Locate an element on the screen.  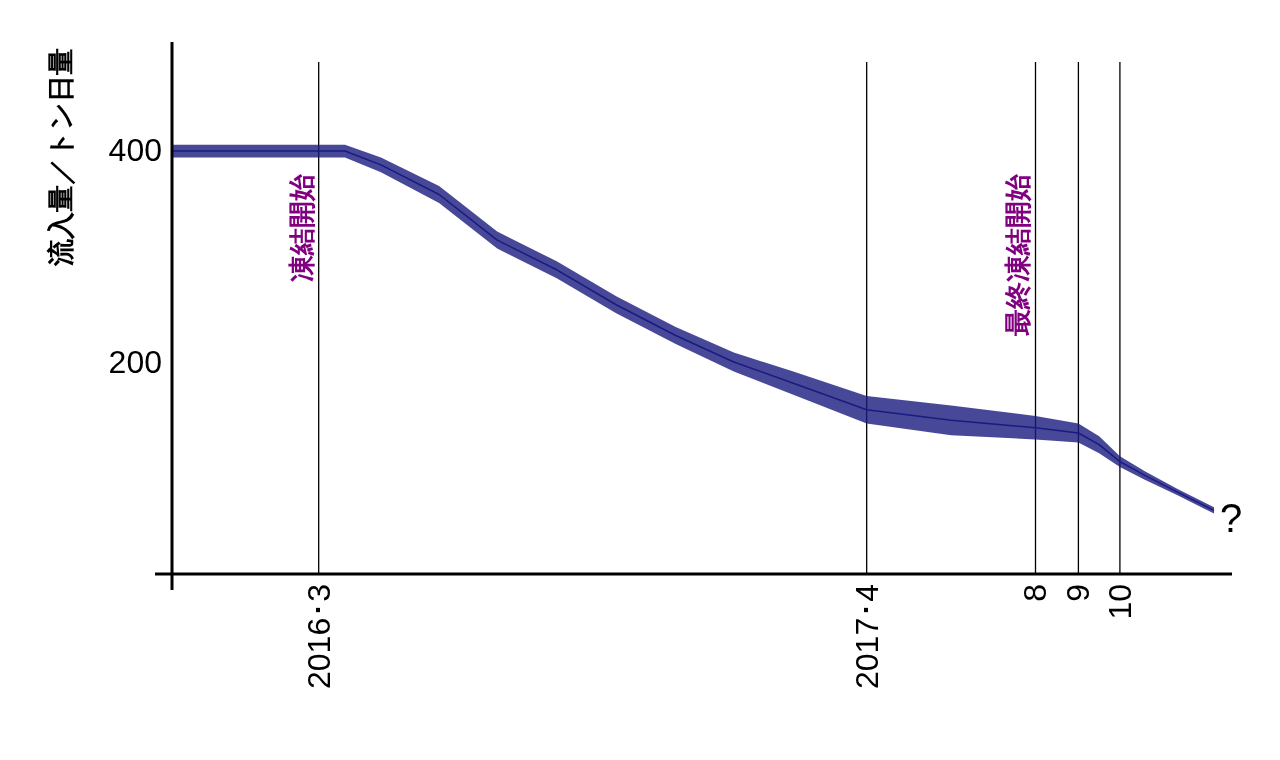
annotation: ? is located at coordinates (1231, 518).